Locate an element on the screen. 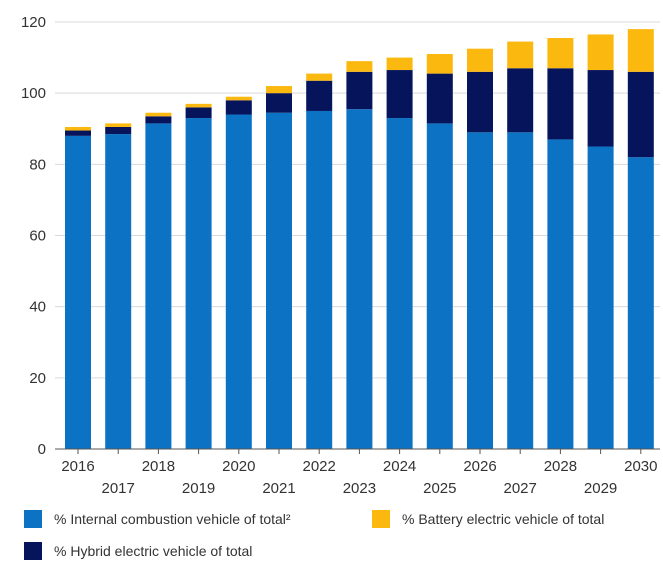 This screenshot has width=663, height=568. legend-label-ice: % Internal combustion vehicle of total² is located at coordinates (172, 519).